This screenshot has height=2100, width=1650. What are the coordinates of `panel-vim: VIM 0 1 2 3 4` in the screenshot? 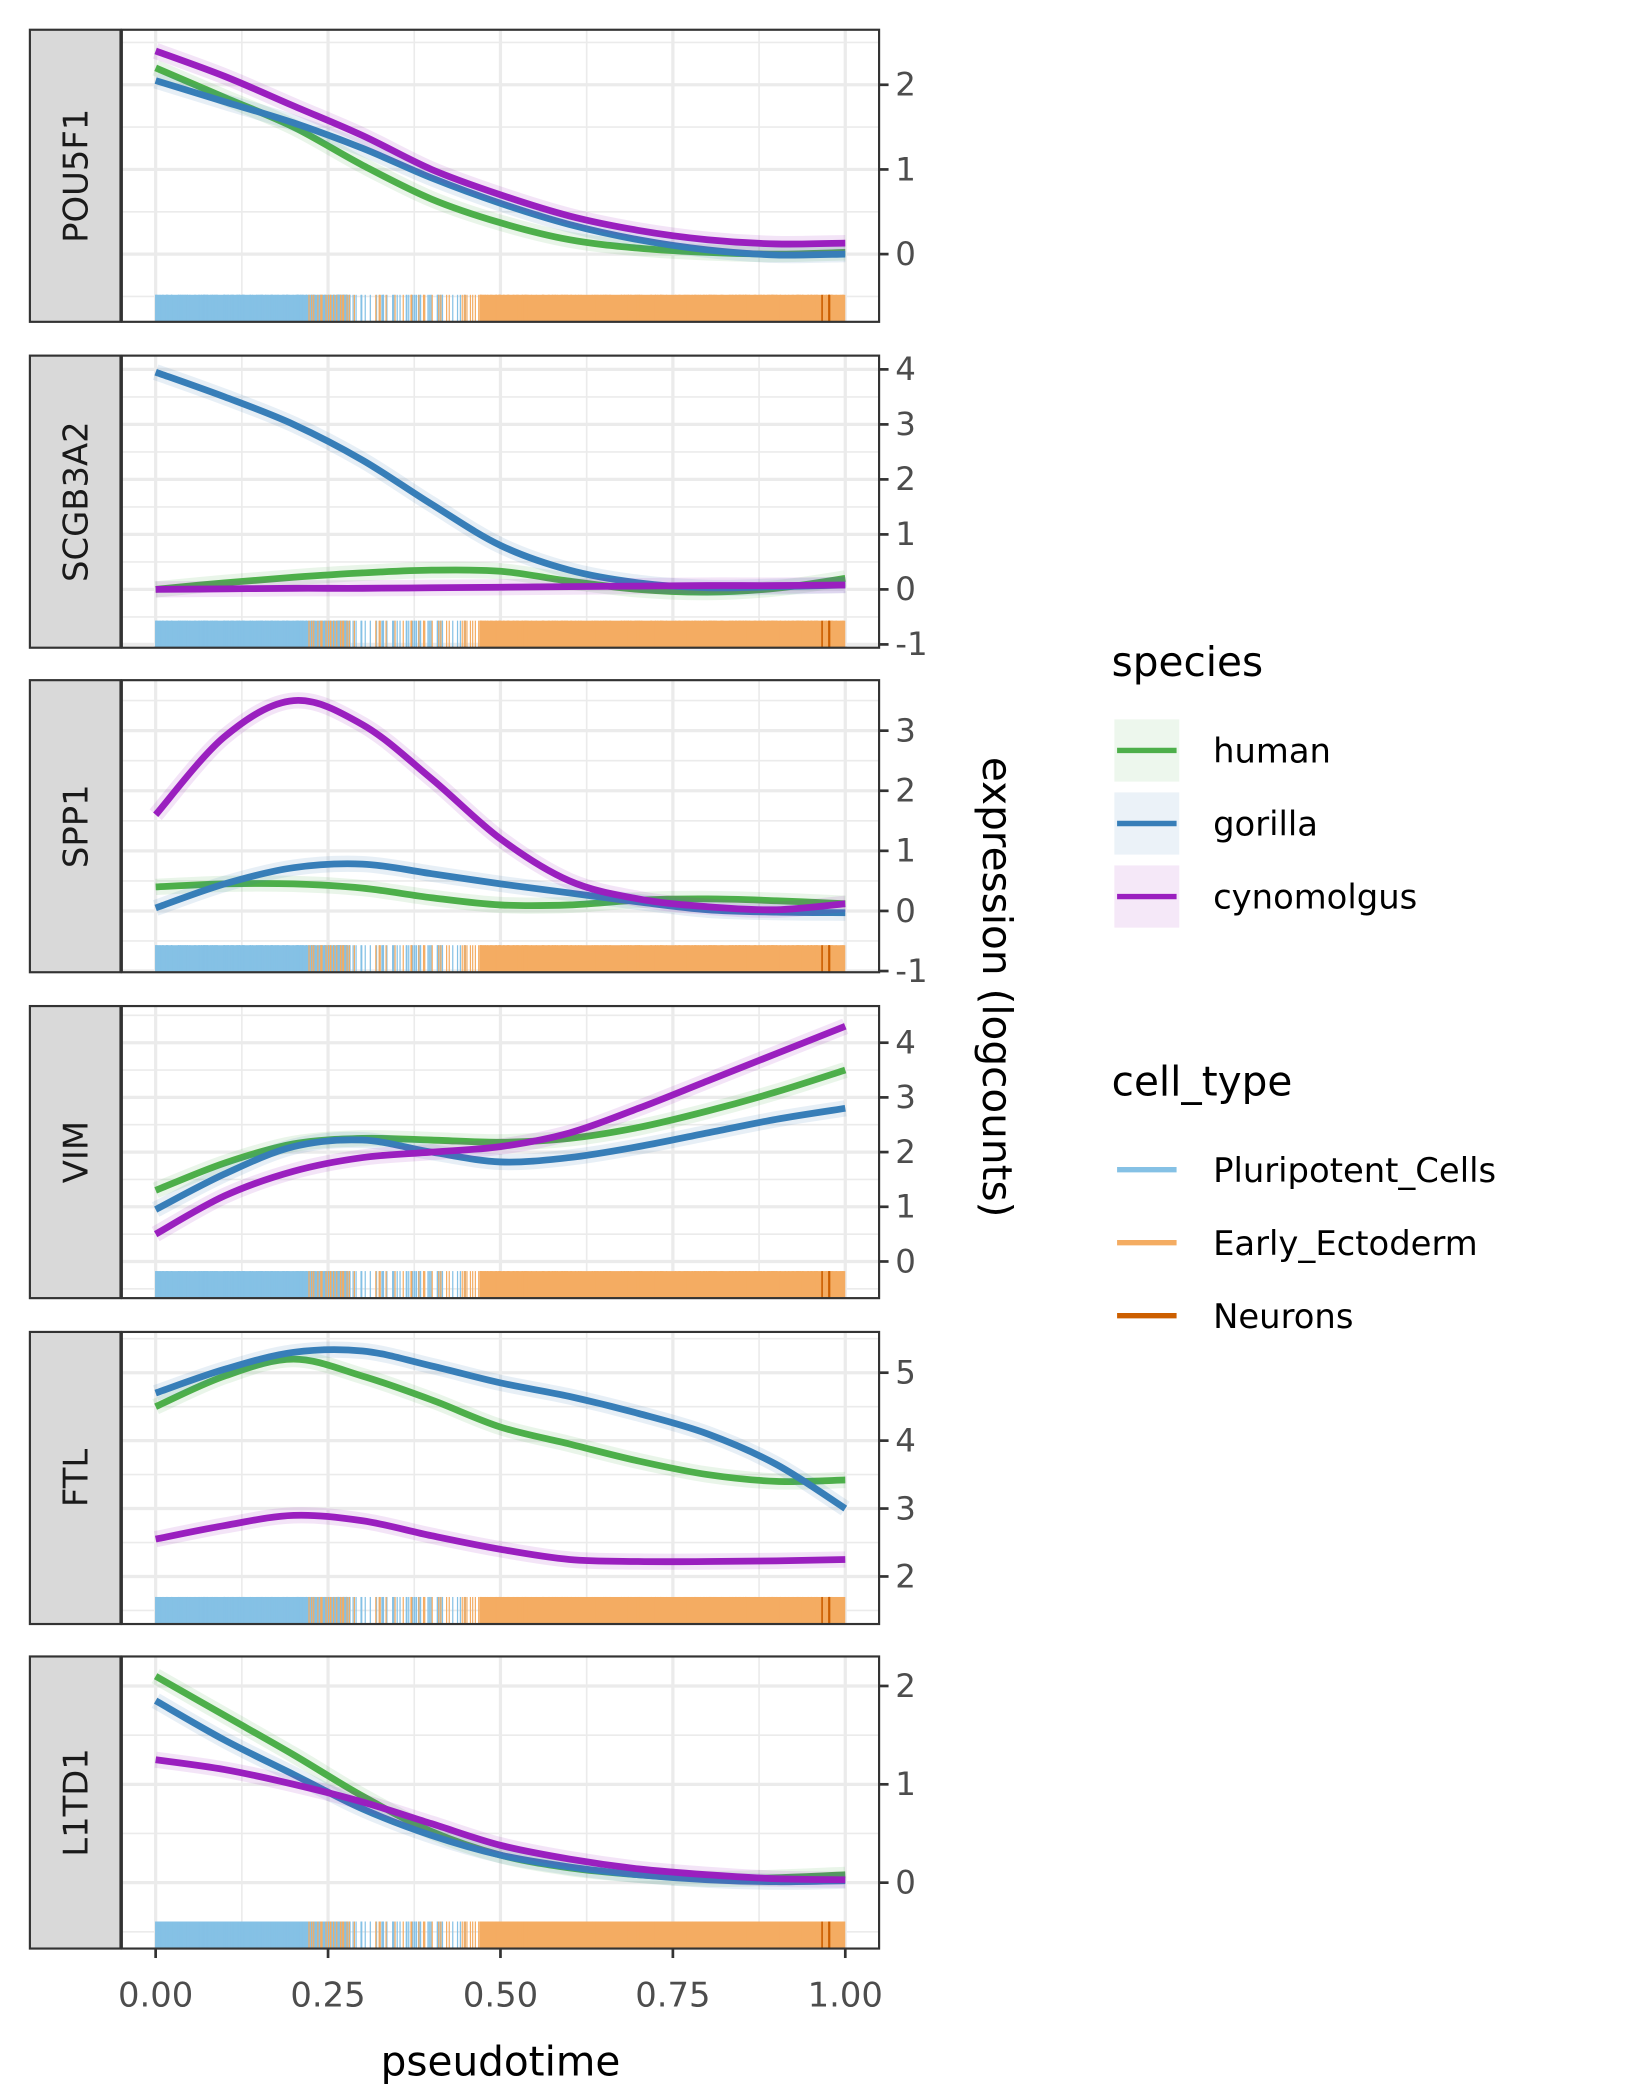 It's located at (472, 1152).